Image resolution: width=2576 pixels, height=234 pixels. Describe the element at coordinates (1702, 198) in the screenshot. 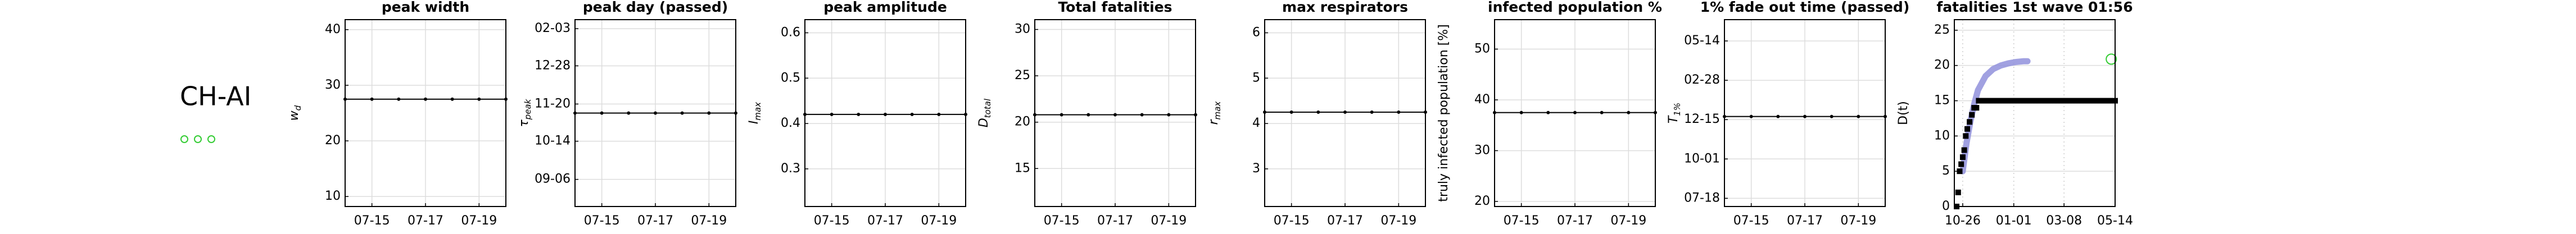

I see `y-tick-label: 07-18` at that location.